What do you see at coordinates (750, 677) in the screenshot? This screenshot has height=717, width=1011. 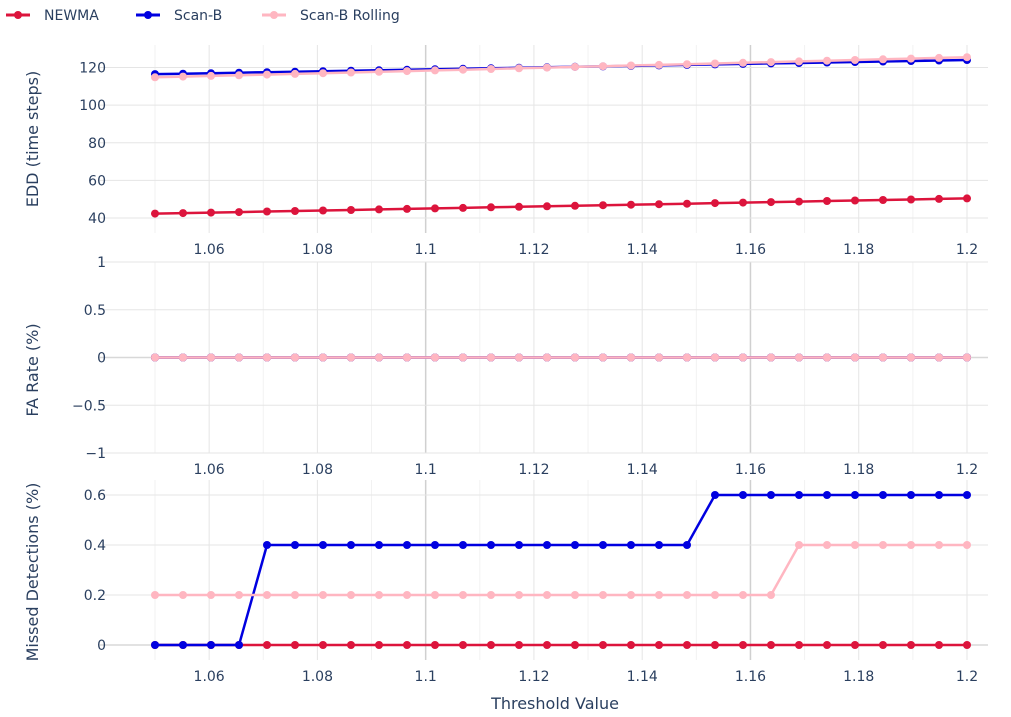 I see `x-tick-label: 1.16` at bounding box center [750, 677].